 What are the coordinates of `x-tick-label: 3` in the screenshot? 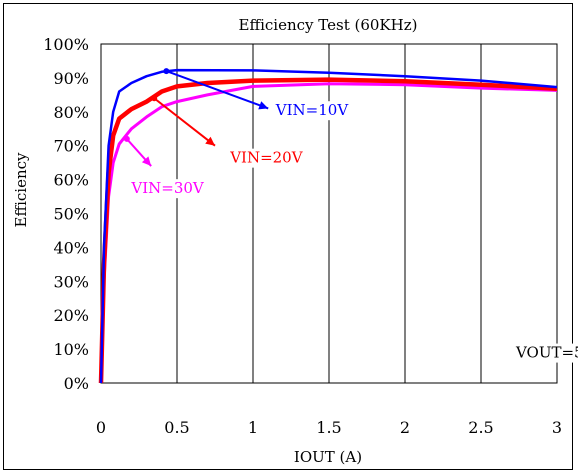 It's located at (557, 427).